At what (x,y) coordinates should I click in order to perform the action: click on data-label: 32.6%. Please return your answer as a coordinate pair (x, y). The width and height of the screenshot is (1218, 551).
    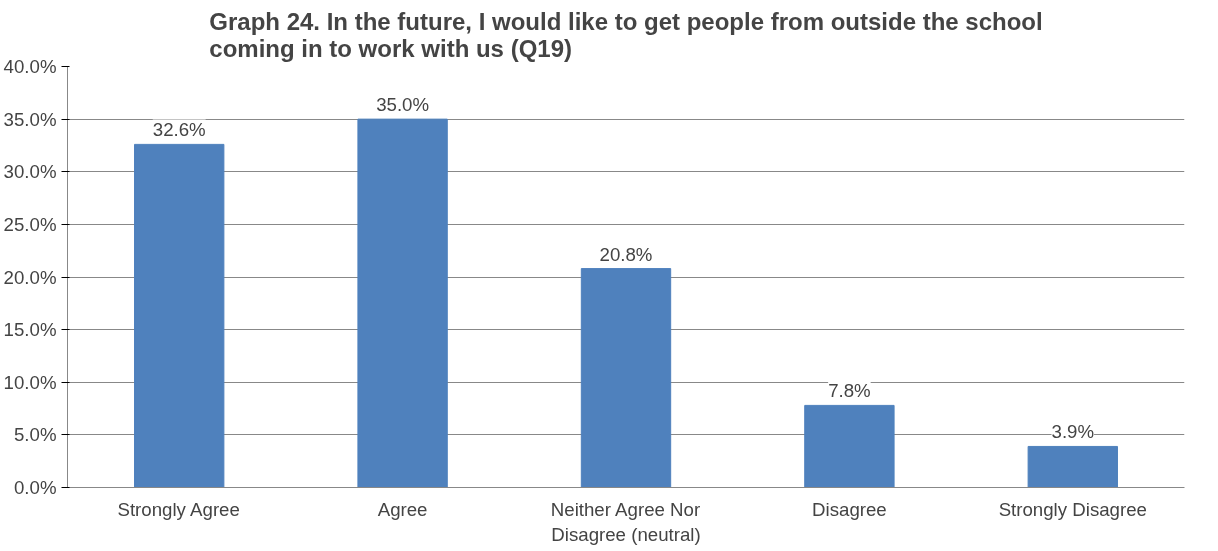
    Looking at the image, I should click on (179, 130).